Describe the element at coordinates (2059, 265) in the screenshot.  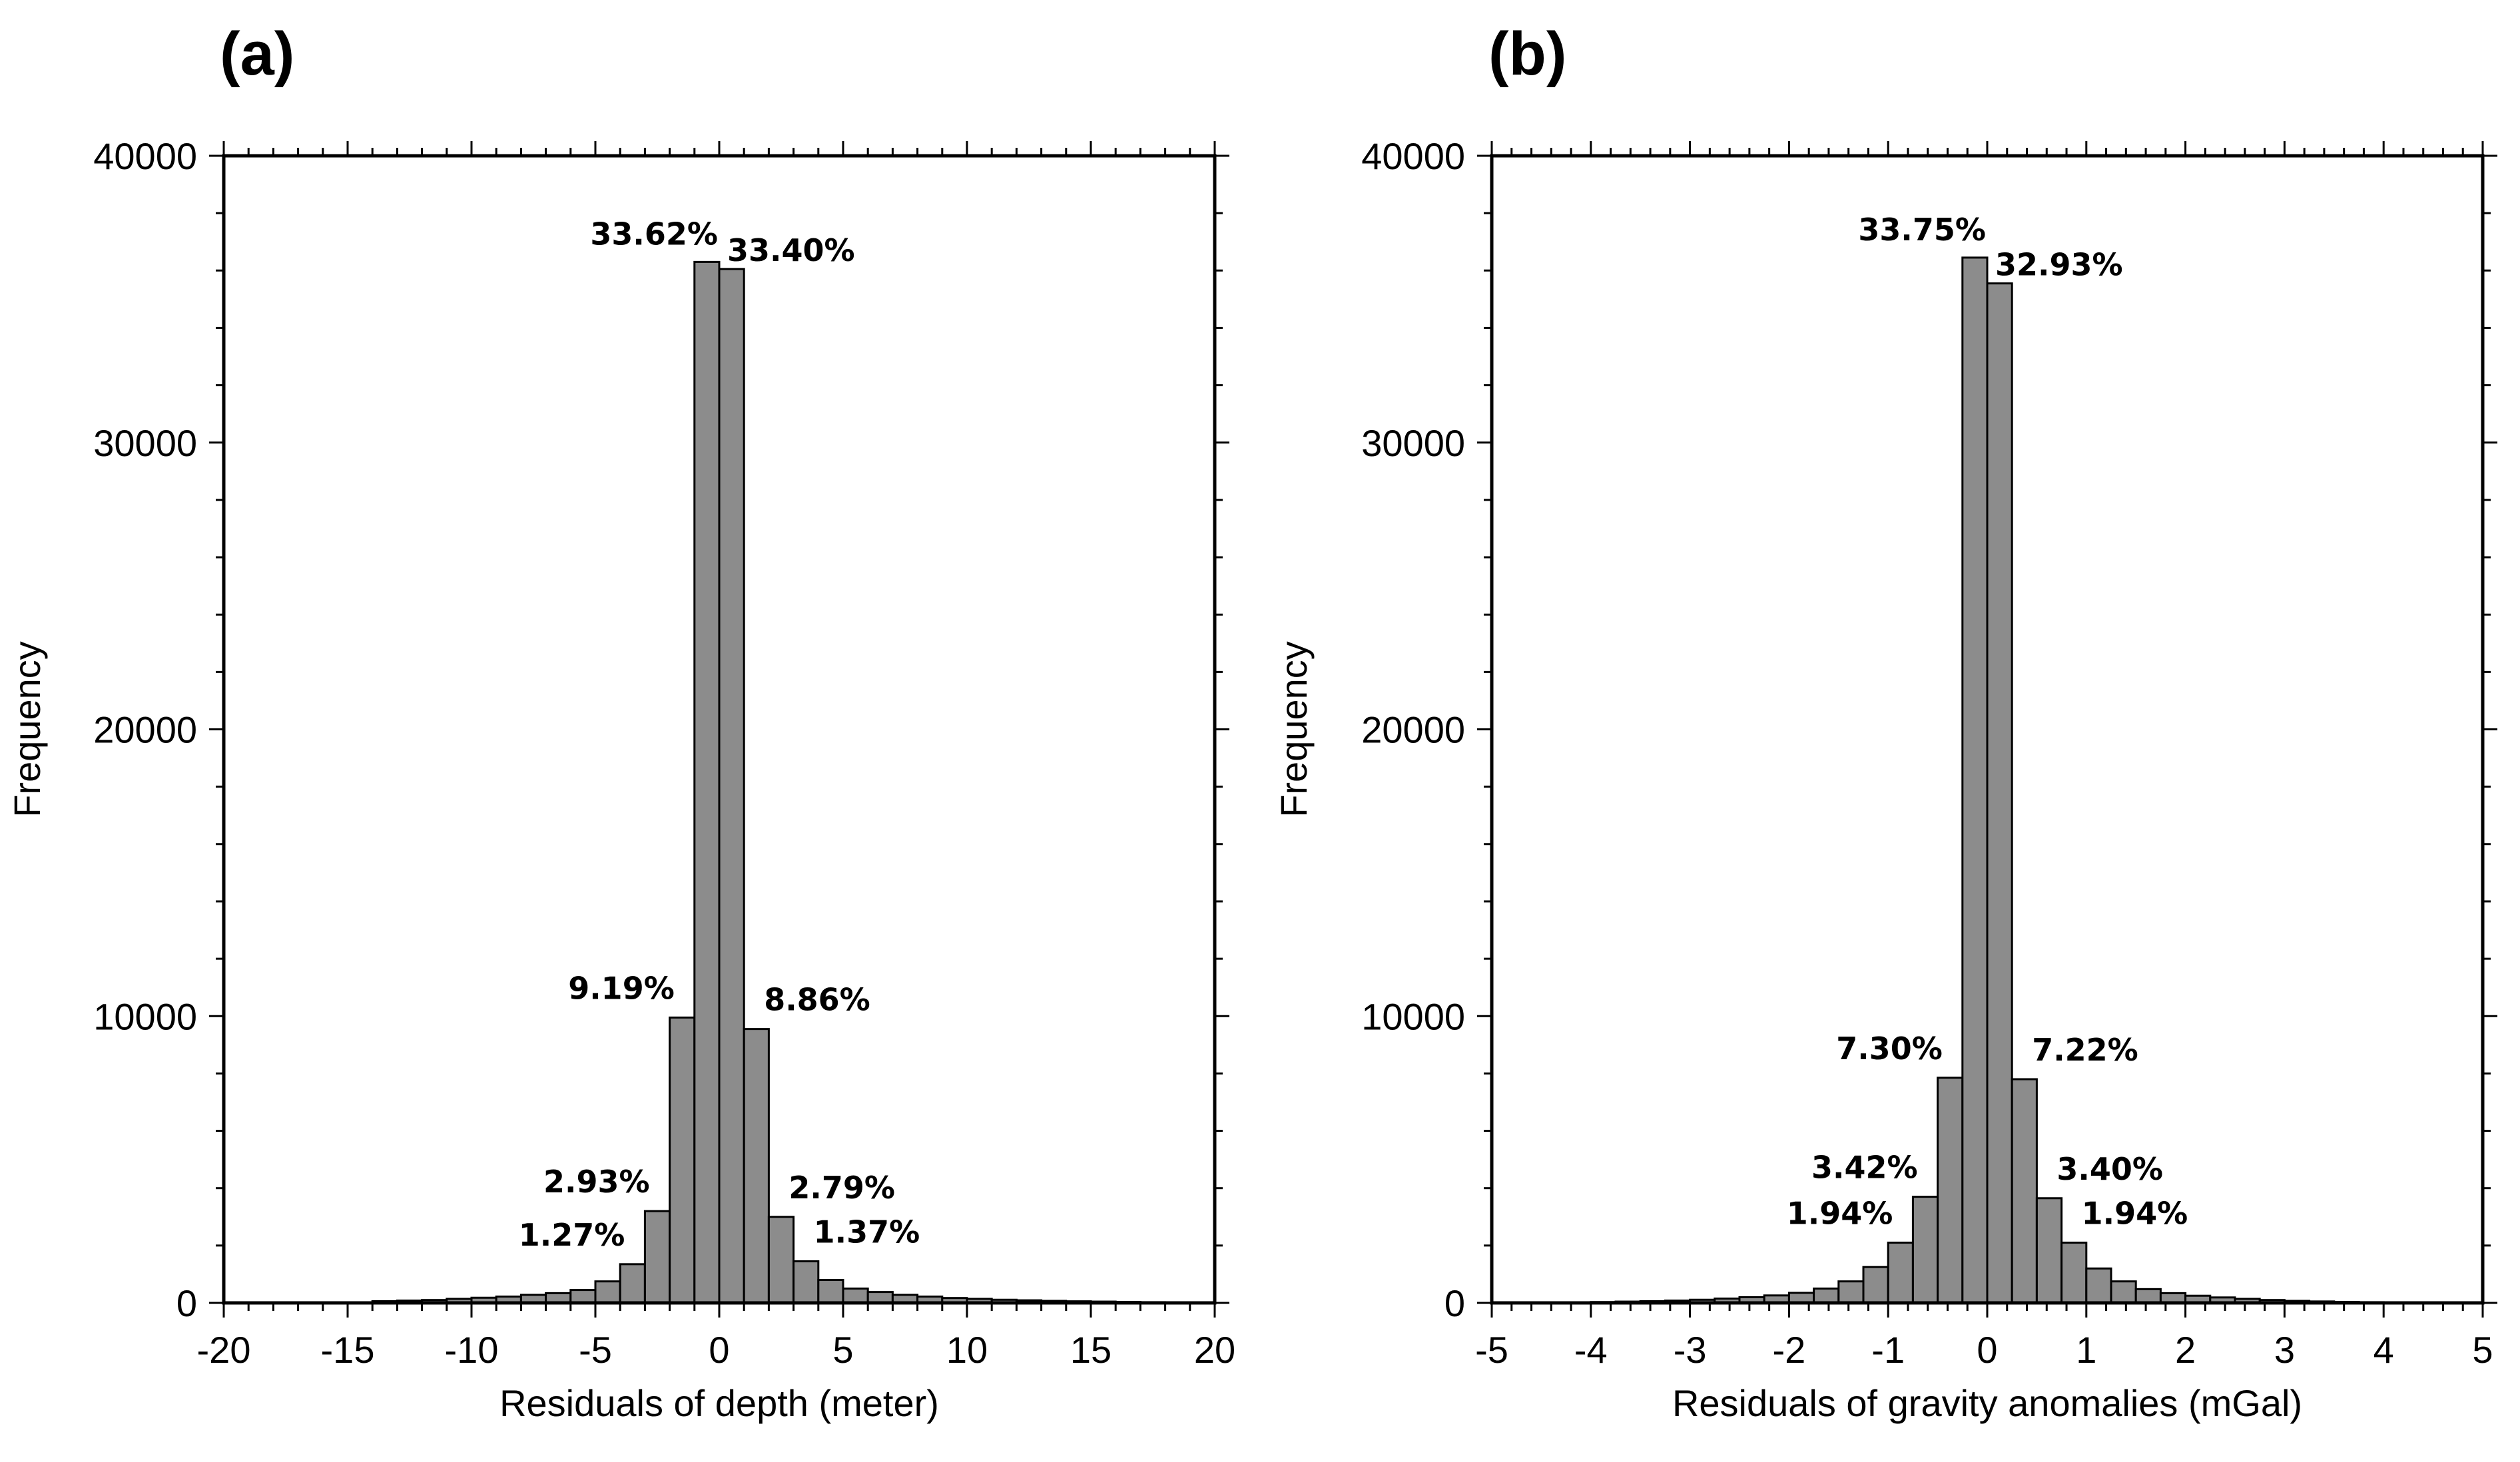
I see `percent-label: 32.93%` at that location.